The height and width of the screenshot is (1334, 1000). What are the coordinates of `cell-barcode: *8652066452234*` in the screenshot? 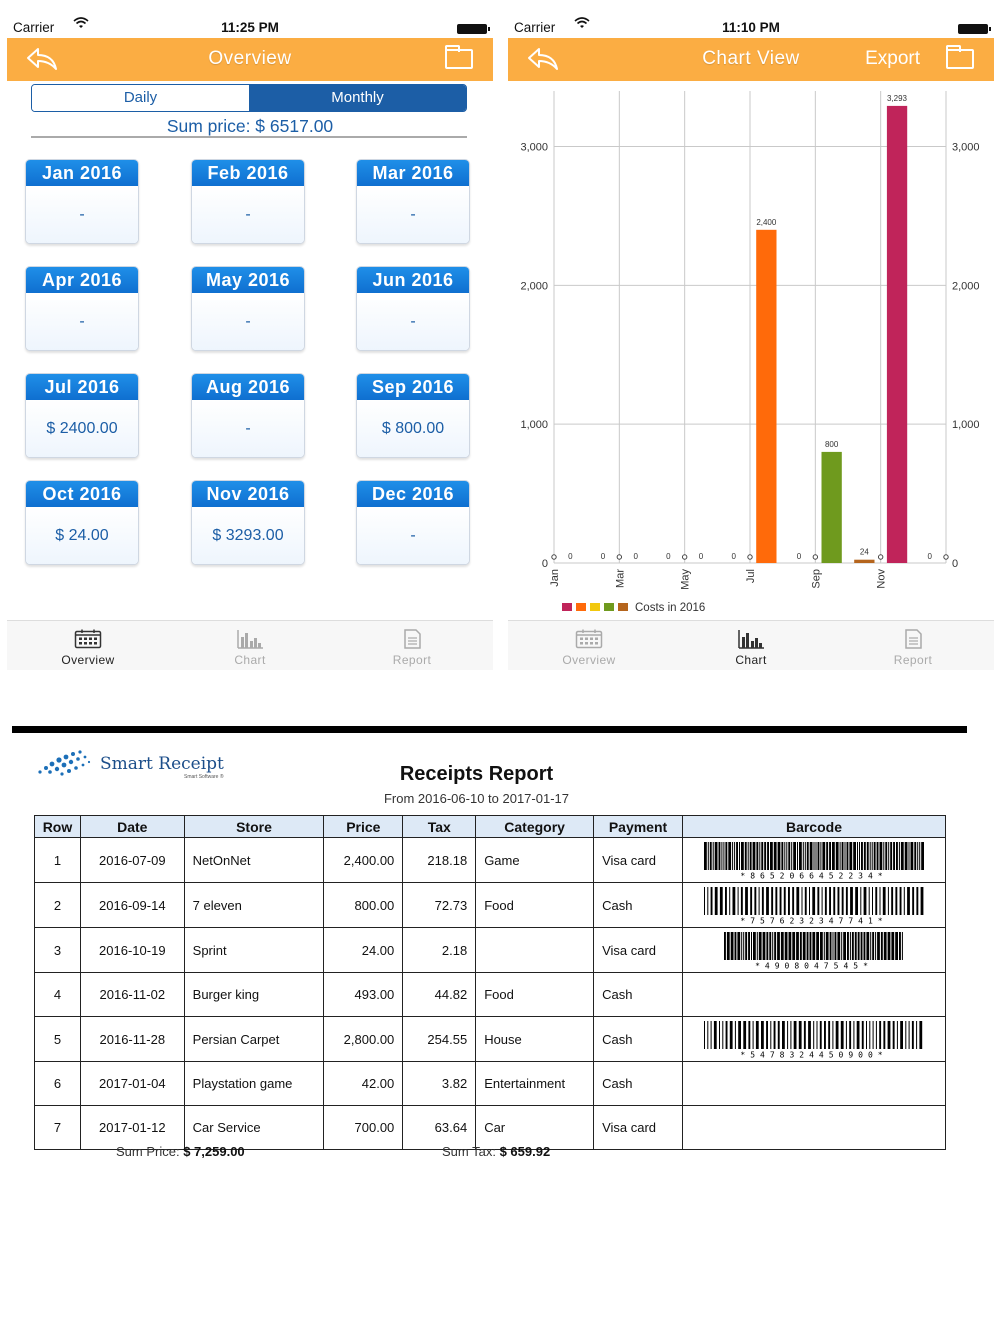 It's located at (814, 860).